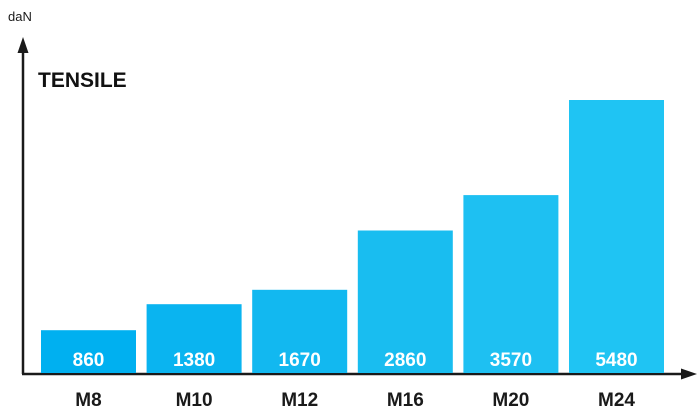 The width and height of the screenshot is (699, 414). I want to click on bar-value-label: 3570, so click(511, 360).